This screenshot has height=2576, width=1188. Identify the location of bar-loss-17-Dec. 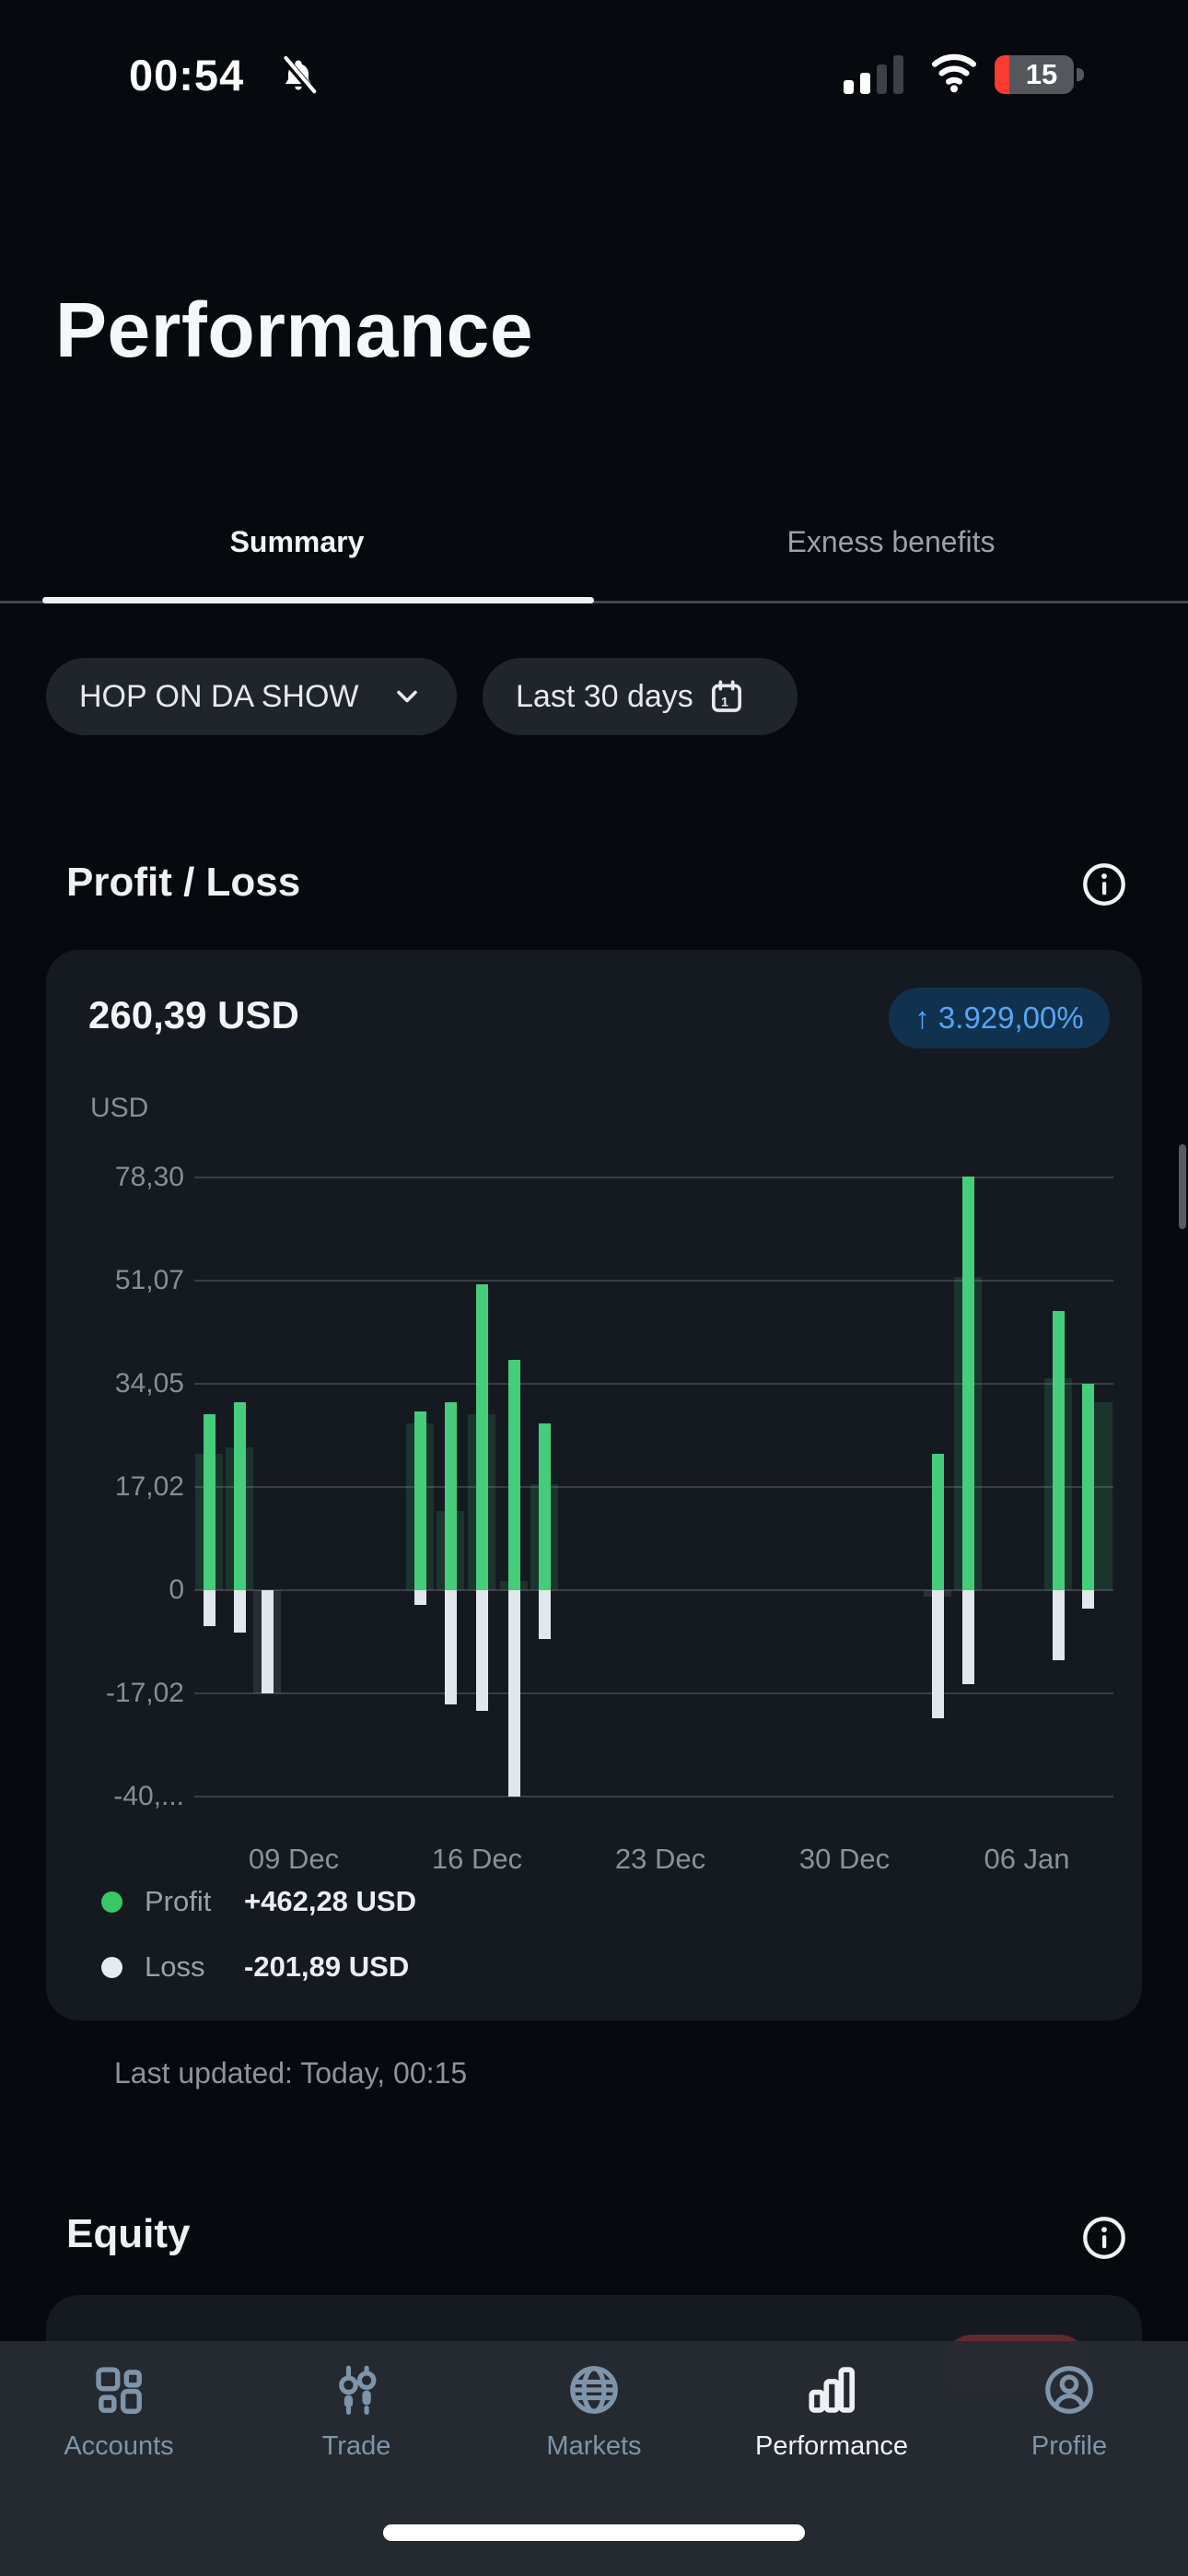
(513, 1693).